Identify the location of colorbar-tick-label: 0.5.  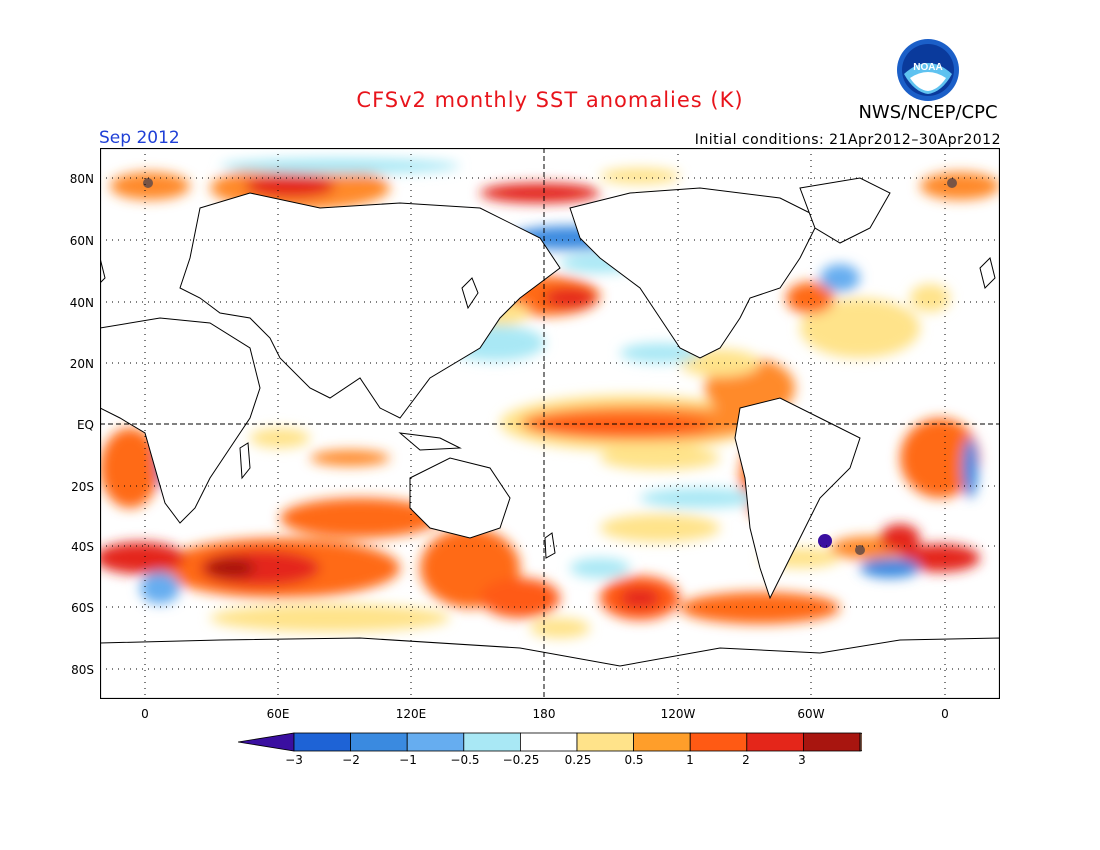
(634, 760).